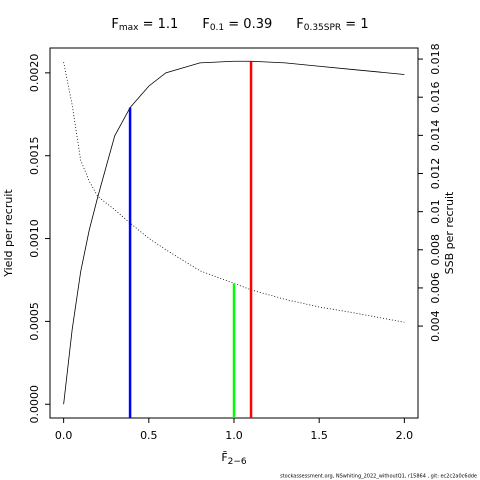  I want to click on x-tick-label: 0.0, so click(64, 435).